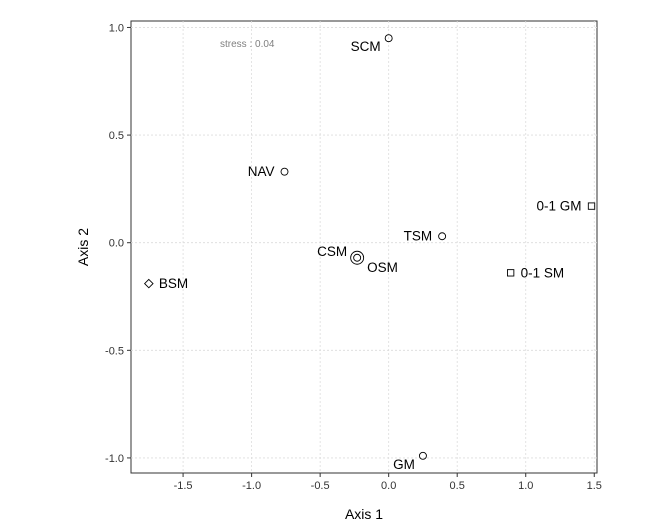 The image size is (670, 527). Describe the element at coordinates (320, 486) in the screenshot. I see `x-tick-label: -0.5` at that location.